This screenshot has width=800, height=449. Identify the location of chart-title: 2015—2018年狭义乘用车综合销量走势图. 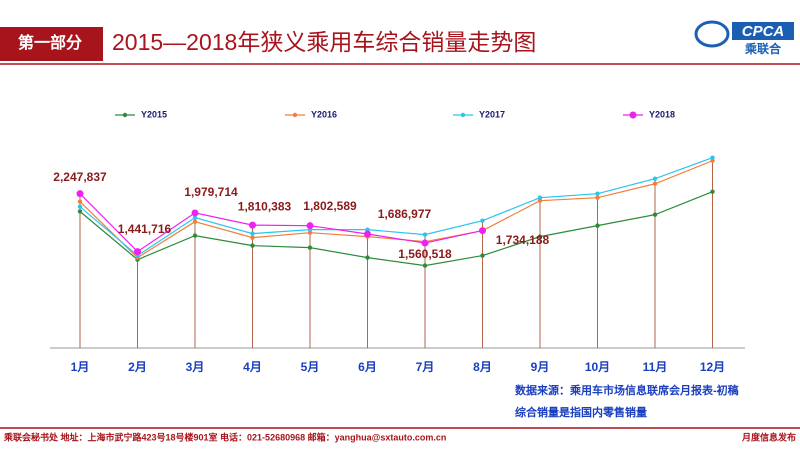
(324, 42).